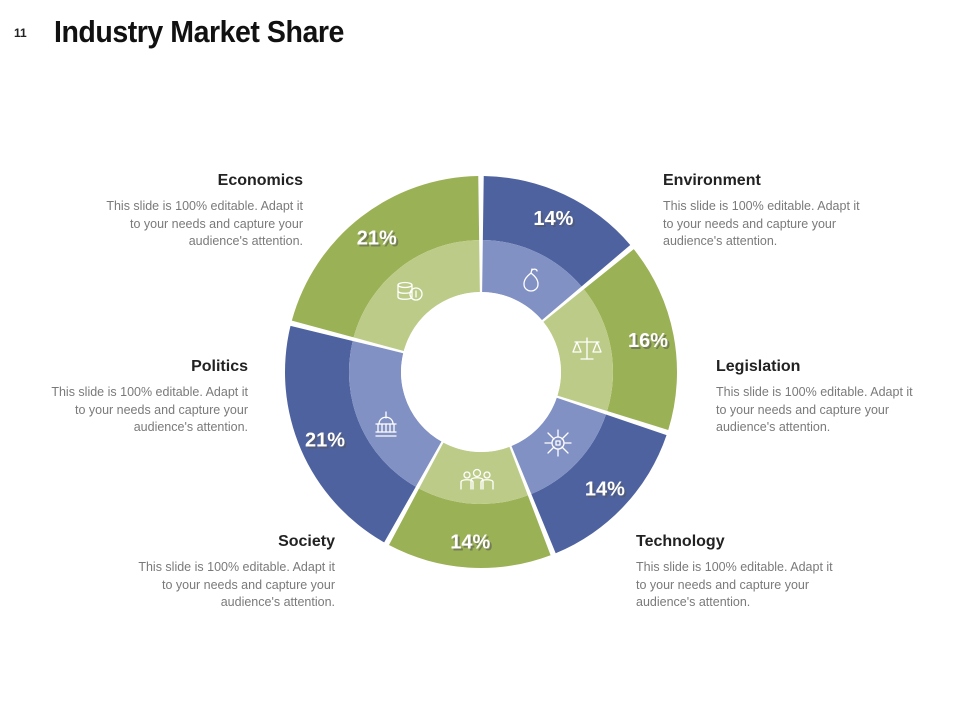  I want to click on slice-technology, so click(599, 484).